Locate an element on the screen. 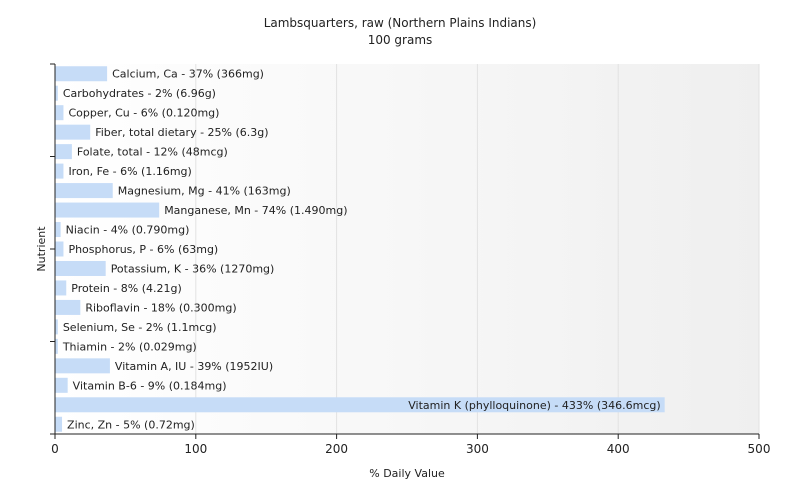  bar-label: Phosphorus, P - 6% (63mg) is located at coordinates (143, 249).